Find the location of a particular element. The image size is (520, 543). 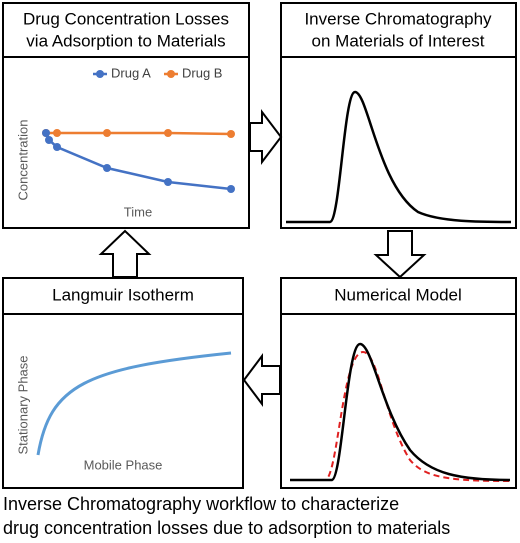

experimental-peak is located at coordinates (400, 412).